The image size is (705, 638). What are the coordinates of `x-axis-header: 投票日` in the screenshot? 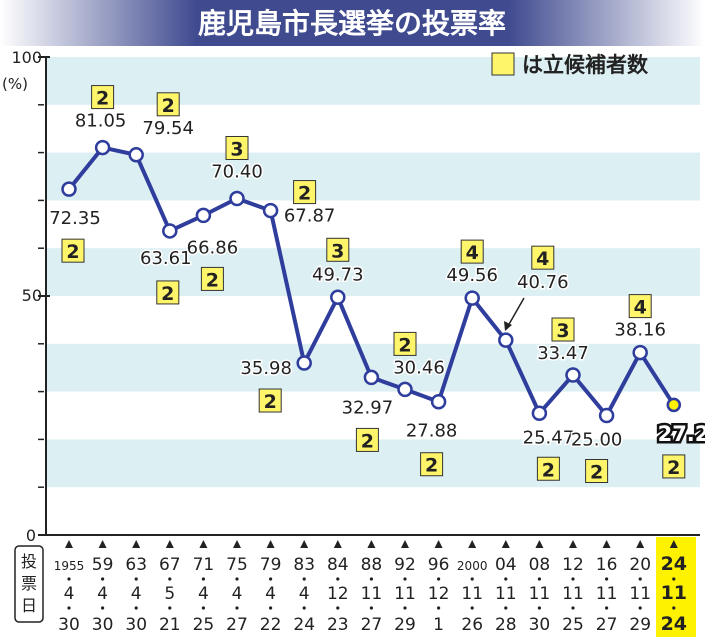 It's located at (29, 583).